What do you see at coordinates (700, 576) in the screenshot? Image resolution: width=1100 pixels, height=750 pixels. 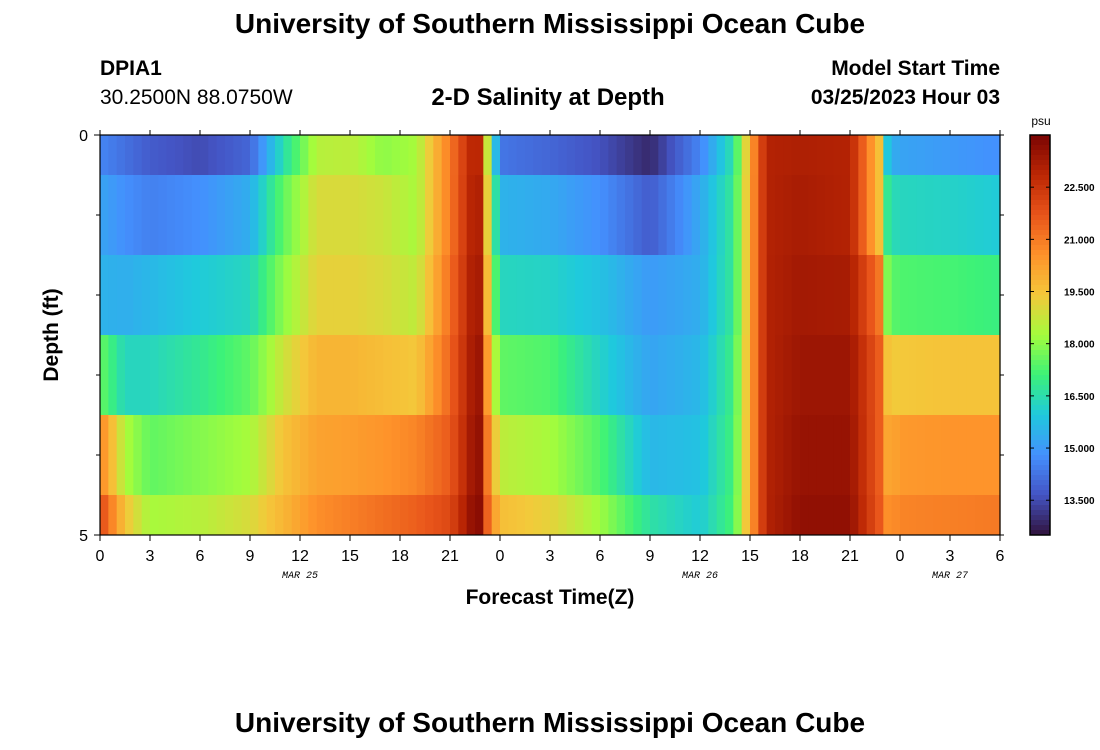 I see `date-label: MAR 26` at bounding box center [700, 576].